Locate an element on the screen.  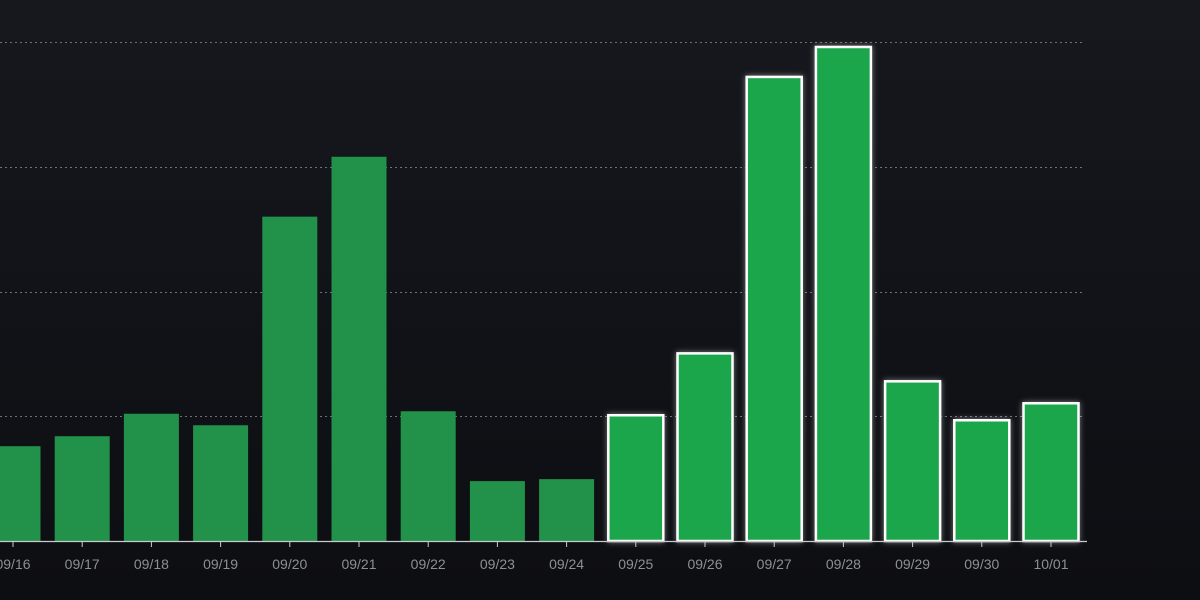
x-tick-label: 09/22 is located at coordinates (428, 564).